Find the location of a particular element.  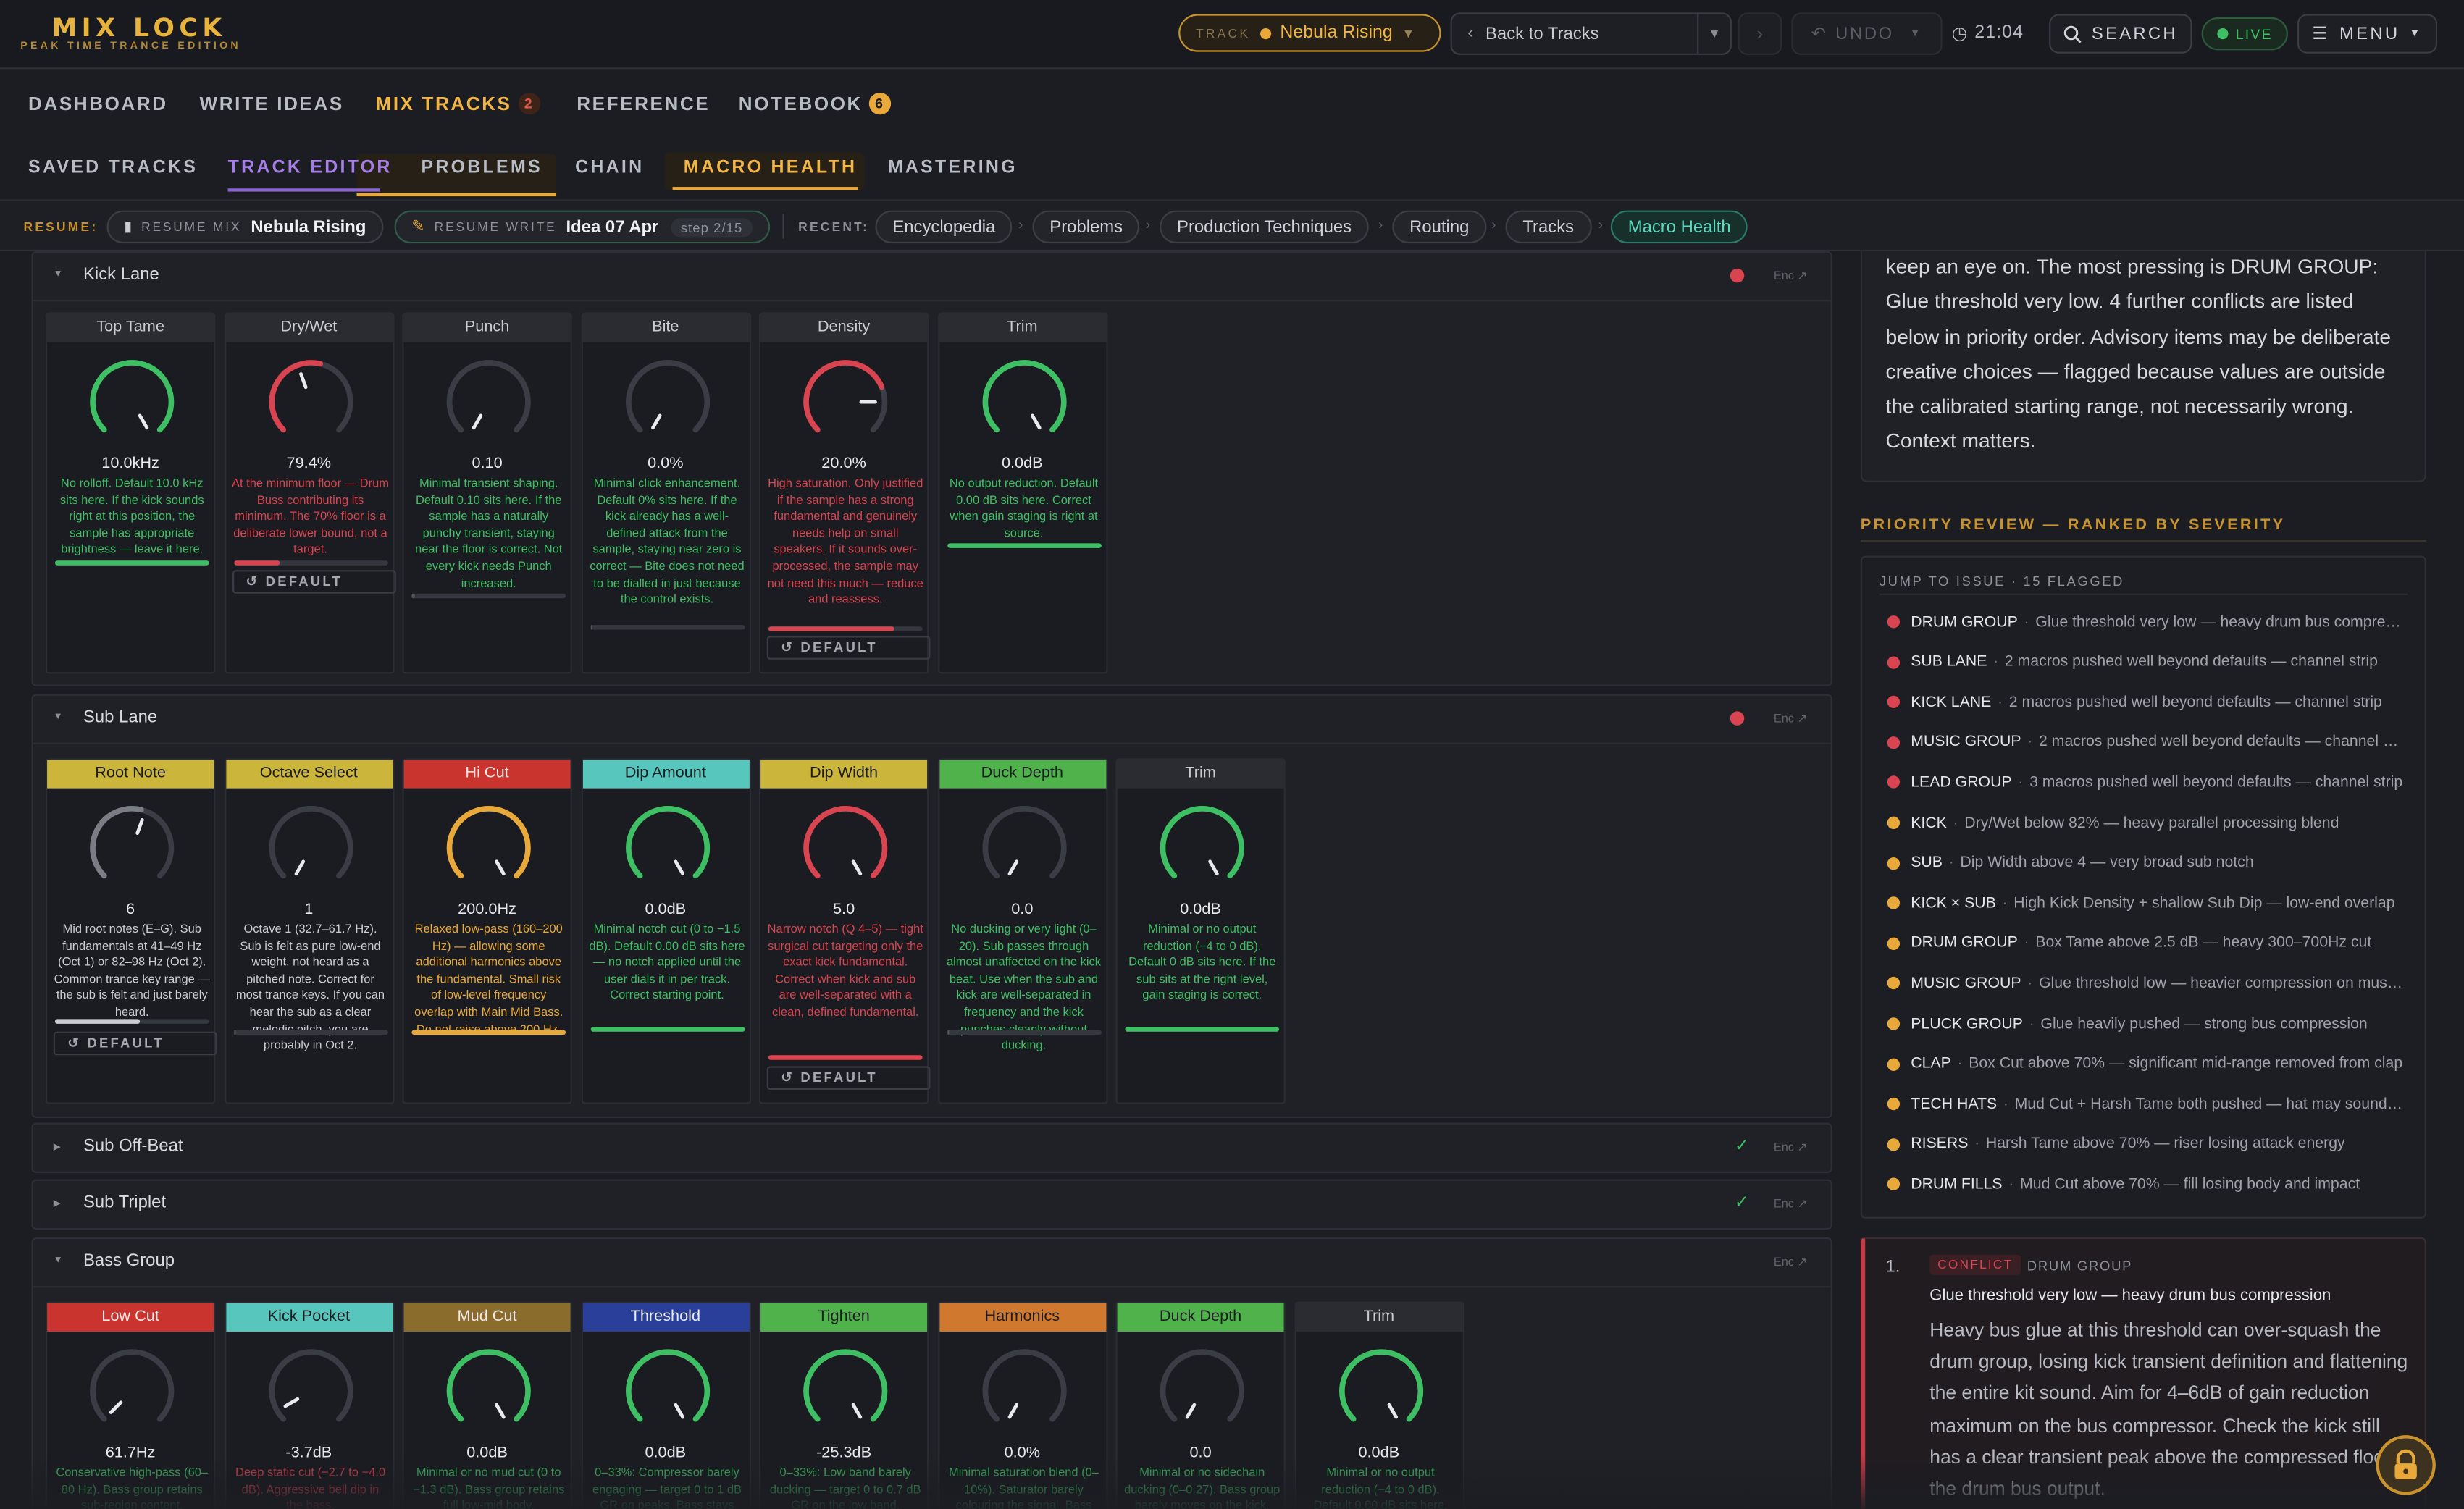

tab-notebook: NOTEBOOK 6 is located at coordinates (815, 103).